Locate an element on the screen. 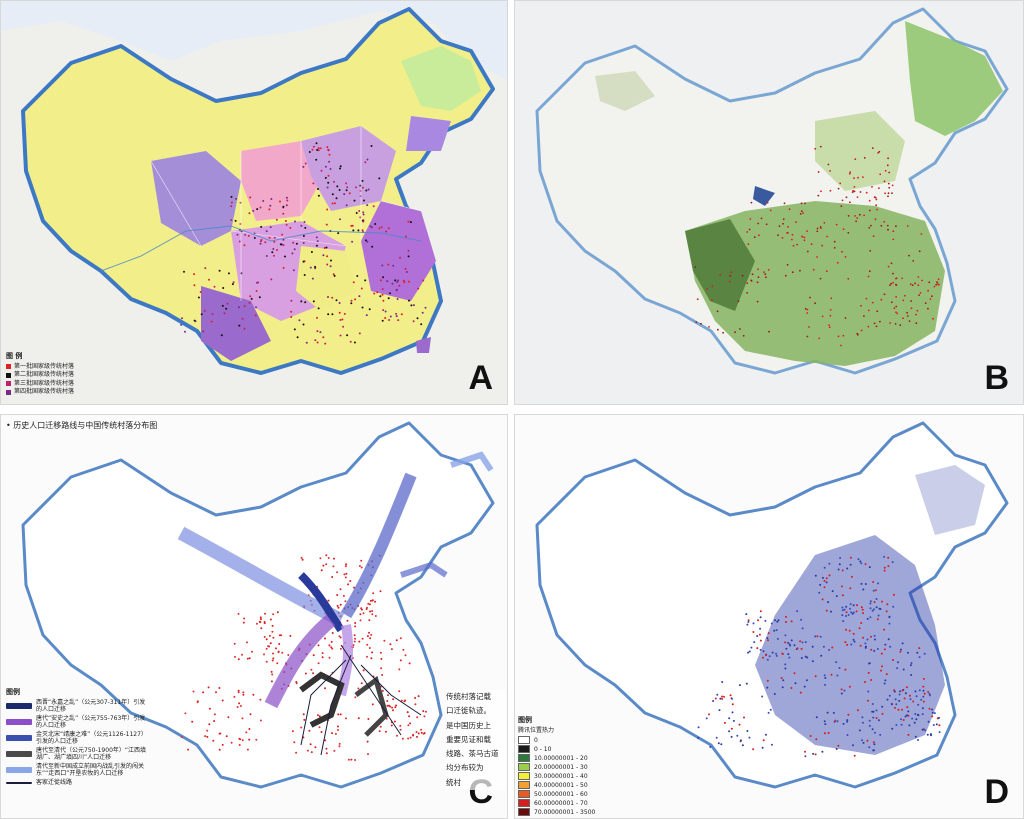  legend-c-item-3: 金灭北宋“靖康之难”（公元1126-1127）引发的人口迁移 is located at coordinates (76, 738).